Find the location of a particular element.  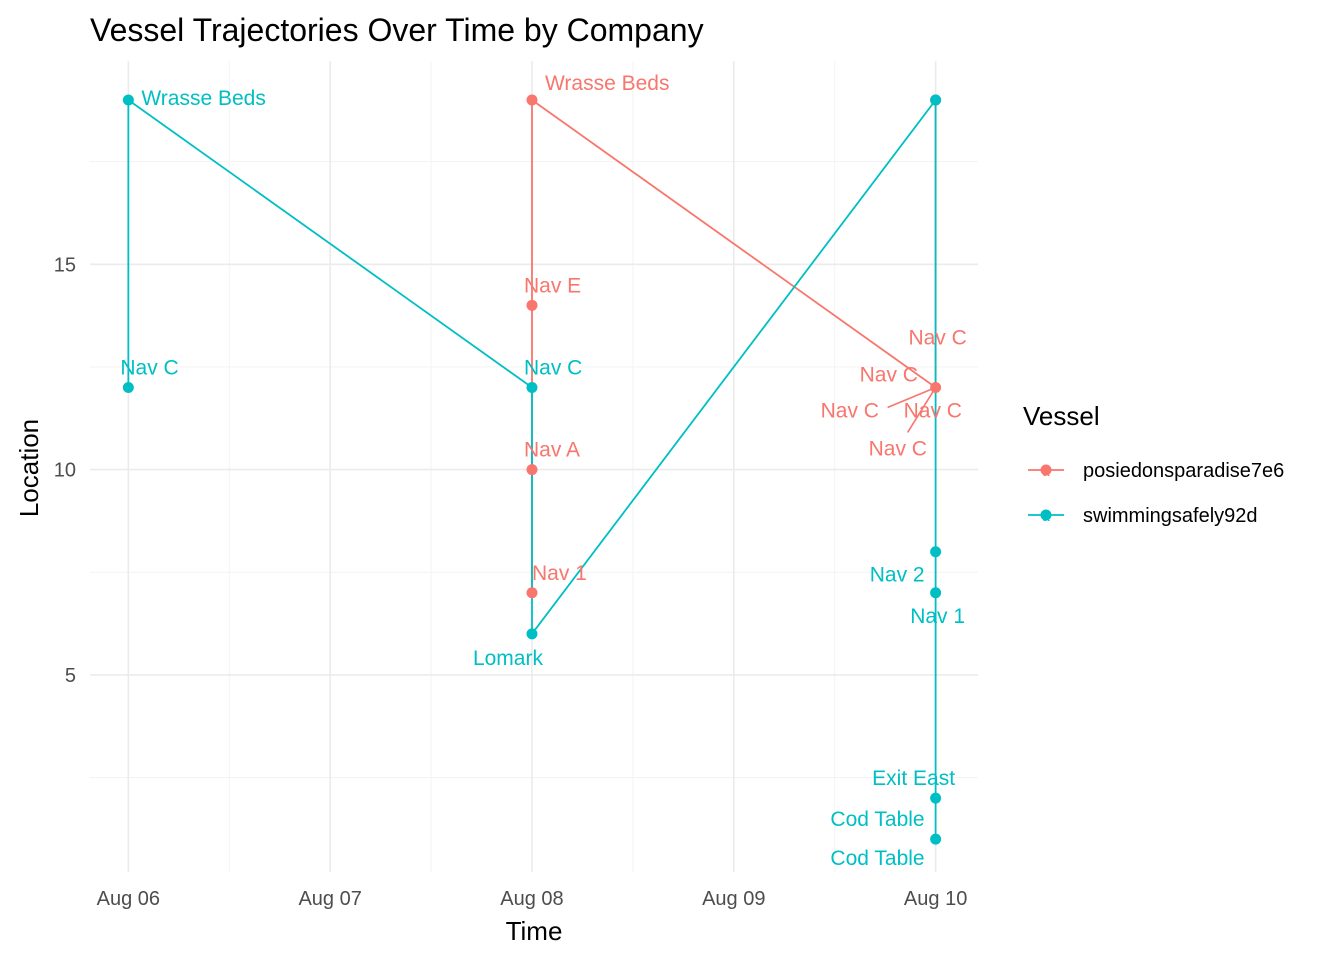

point-label: Nav E is located at coordinates (552, 285).